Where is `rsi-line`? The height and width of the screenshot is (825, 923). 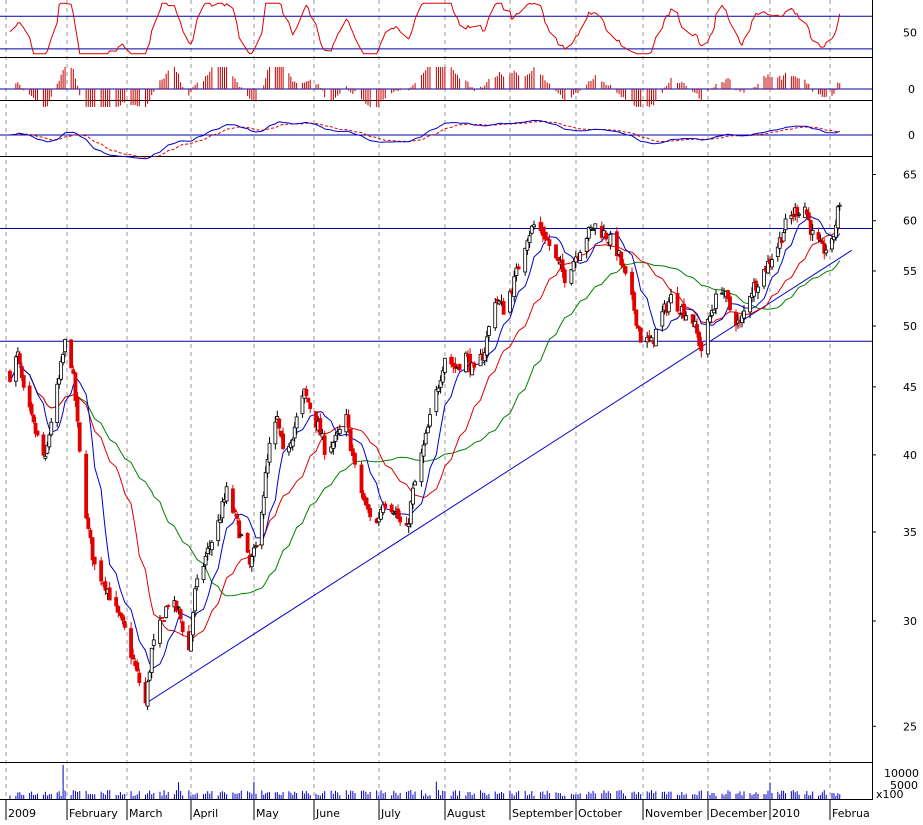 rsi-line is located at coordinates (425, 28).